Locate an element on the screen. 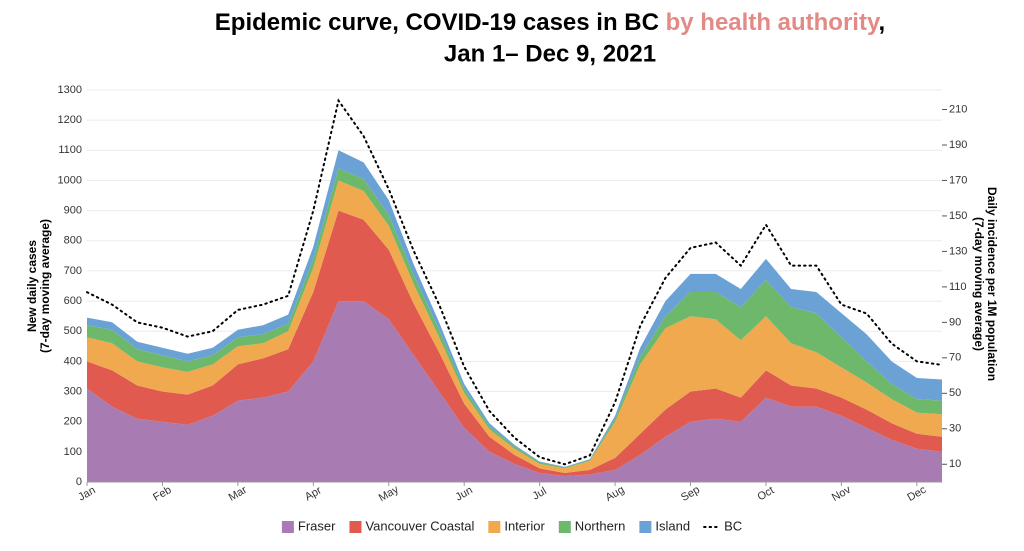 The image size is (1024, 551). y2-tick-label: 110 is located at coordinates (958, 287).